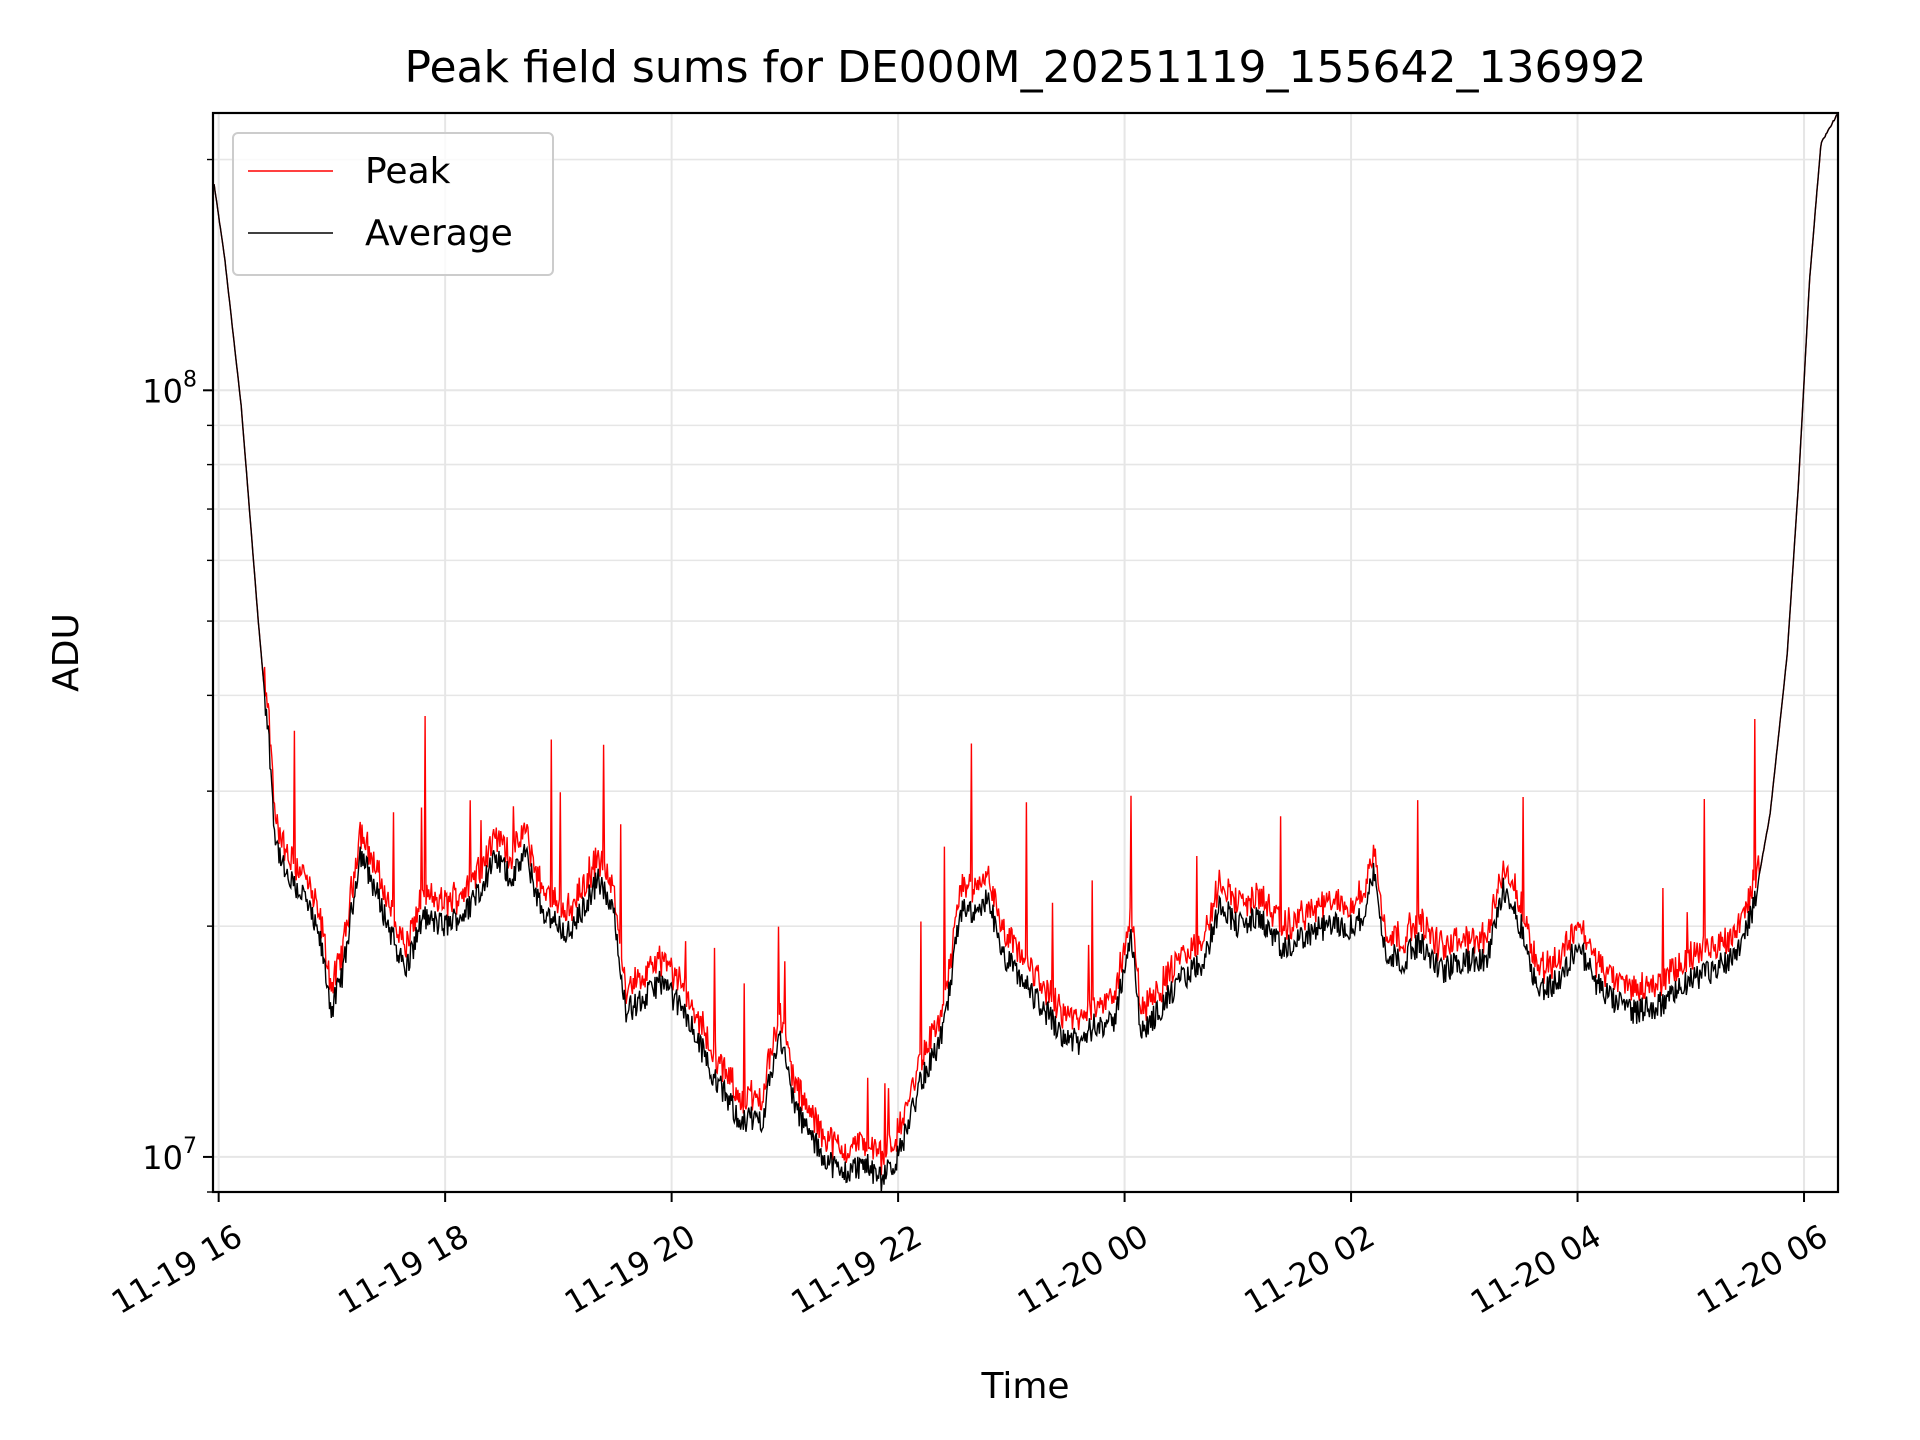 The width and height of the screenshot is (1920, 1440). I want to click on y-tick-exponent: 7, so click(190, 1146).